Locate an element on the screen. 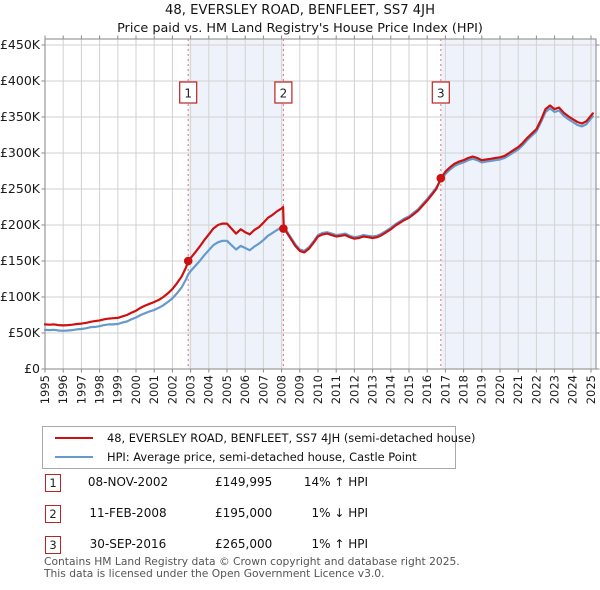 This screenshot has height=590, width=600. x-axis-label: 2018 is located at coordinates (464, 389).